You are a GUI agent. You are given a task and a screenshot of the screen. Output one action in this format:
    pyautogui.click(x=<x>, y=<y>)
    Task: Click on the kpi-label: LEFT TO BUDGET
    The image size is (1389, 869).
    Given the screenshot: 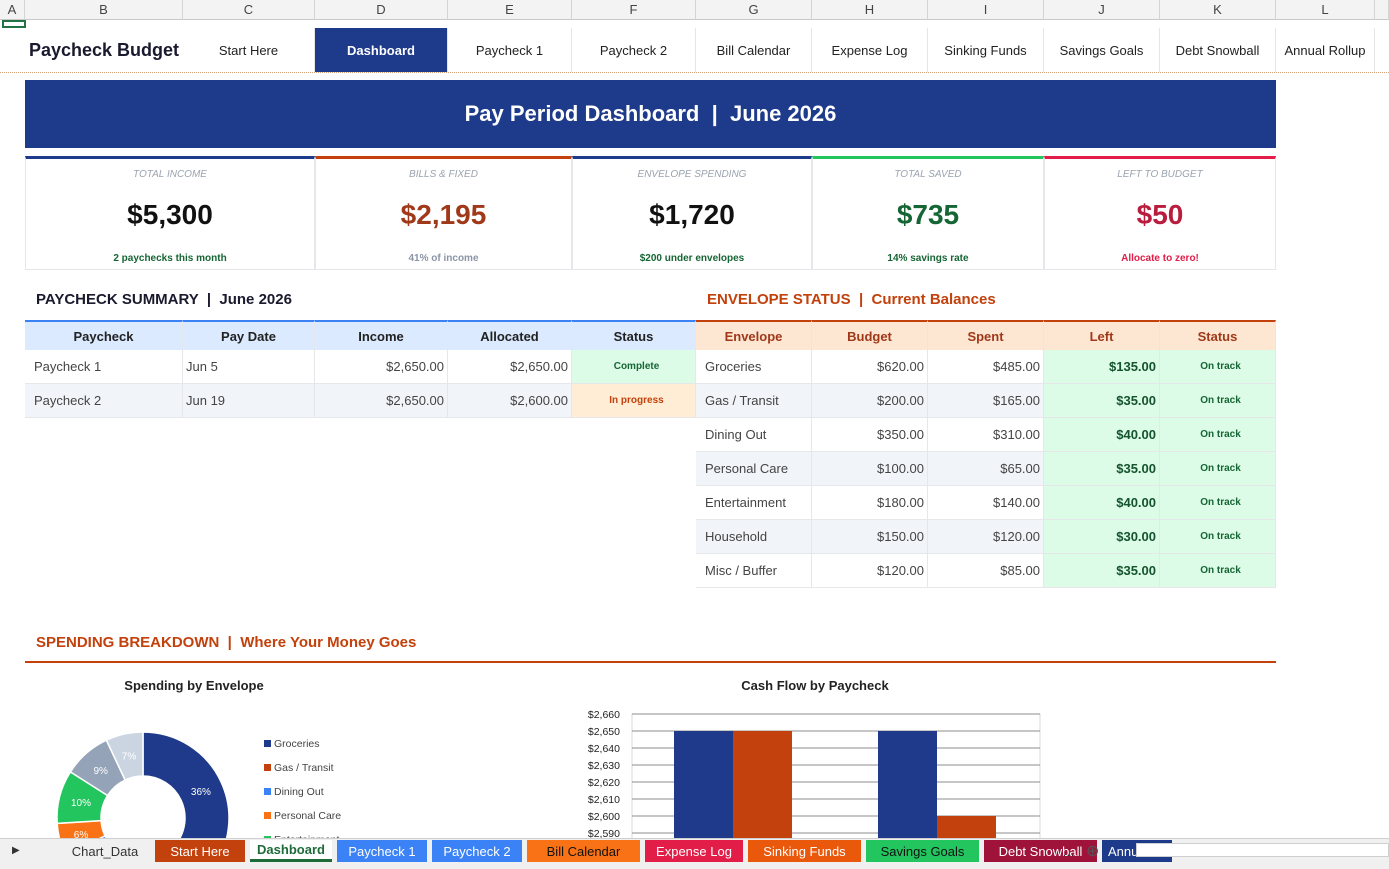 What is the action you would take?
    pyautogui.click(x=1160, y=174)
    